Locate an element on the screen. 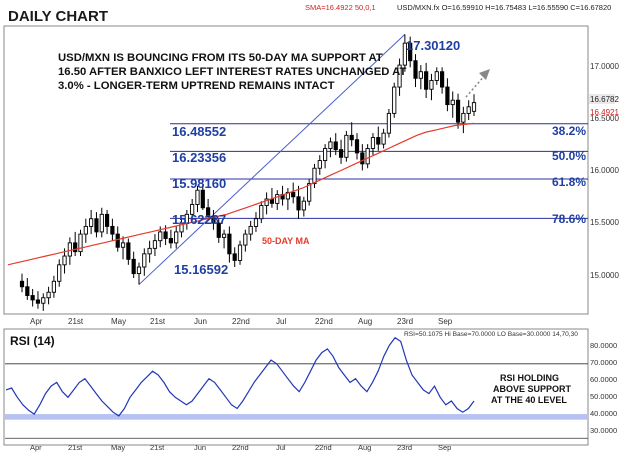  rsi-x-label-jul: Jul is located at coordinates (281, 447).